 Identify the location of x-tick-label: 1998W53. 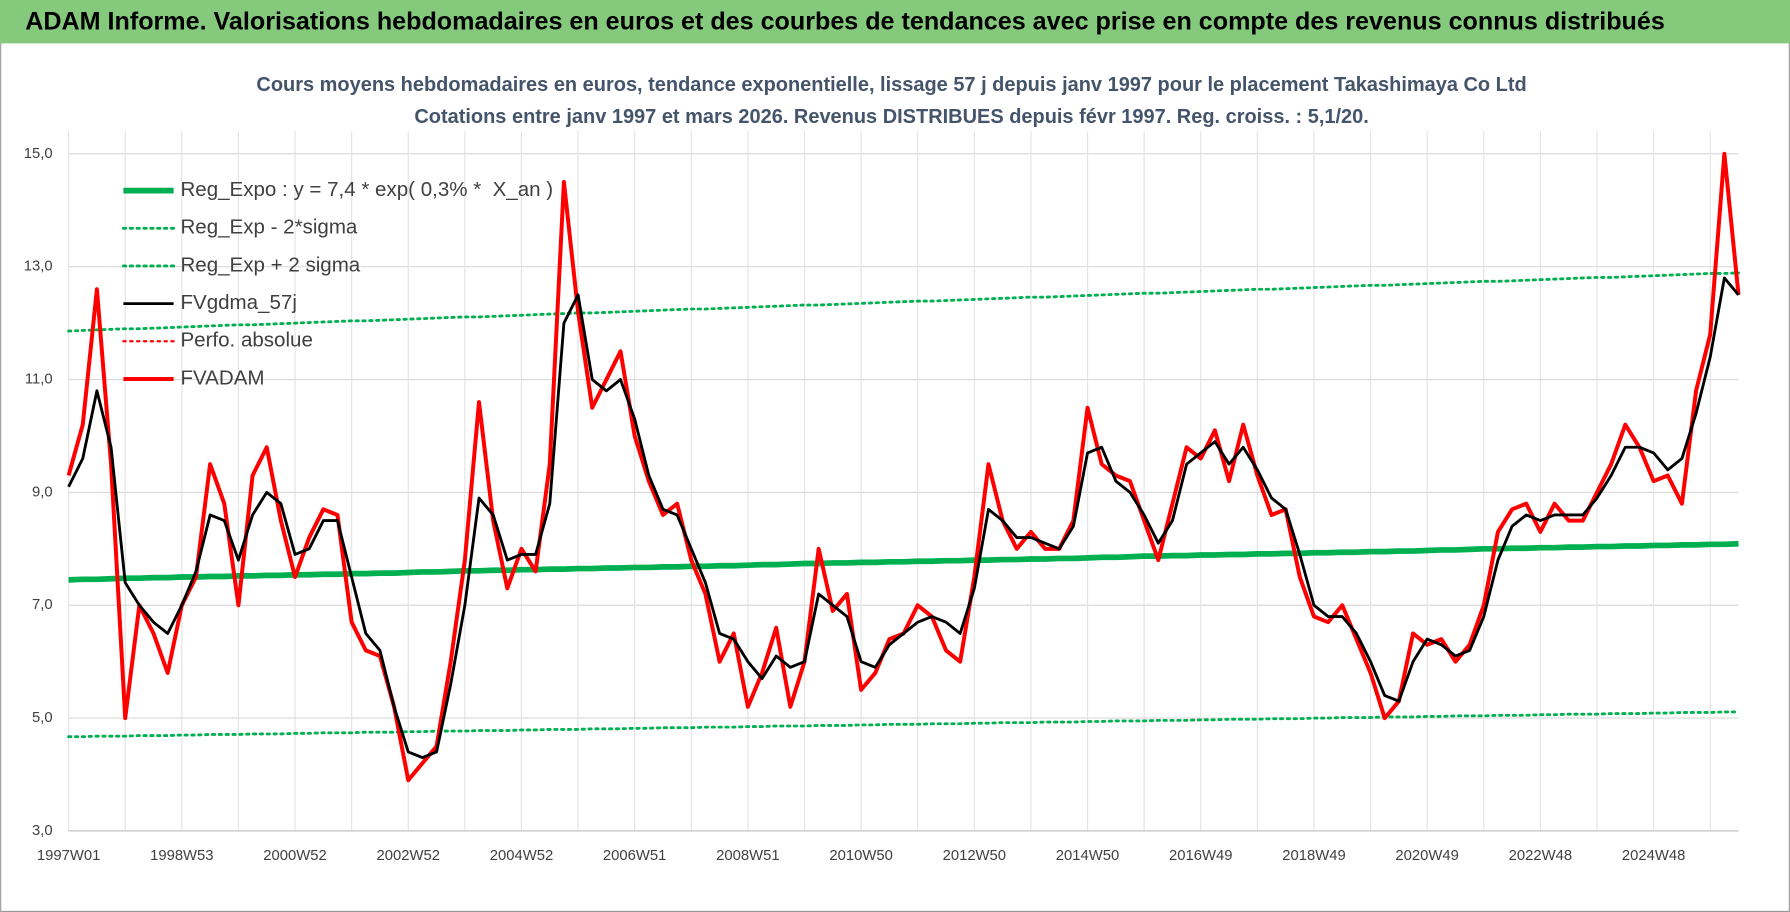
(181, 856).